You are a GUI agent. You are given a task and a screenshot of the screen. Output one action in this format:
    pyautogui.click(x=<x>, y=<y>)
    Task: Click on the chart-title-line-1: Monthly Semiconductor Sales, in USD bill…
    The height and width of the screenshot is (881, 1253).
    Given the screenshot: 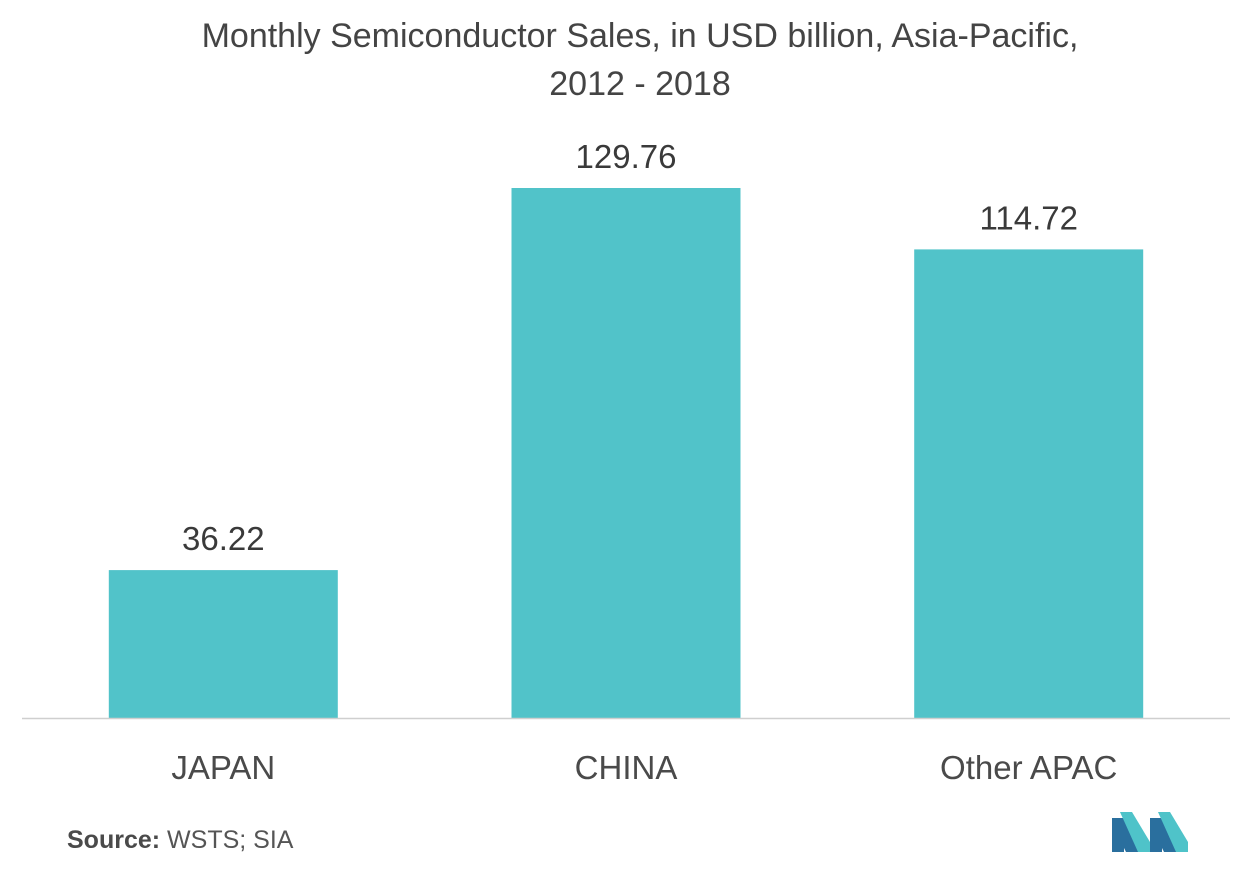 What is the action you would take?
    pyautogui.click(x=640, y=36)
    